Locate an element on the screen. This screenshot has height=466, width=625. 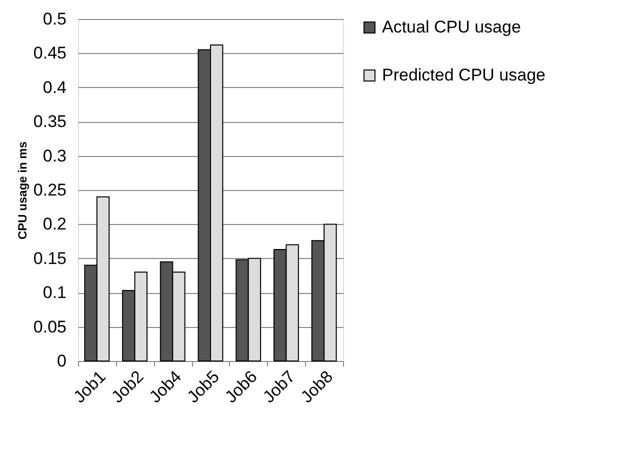
legend-label: Predicted CPU usage is located at coordinates (464, 75).